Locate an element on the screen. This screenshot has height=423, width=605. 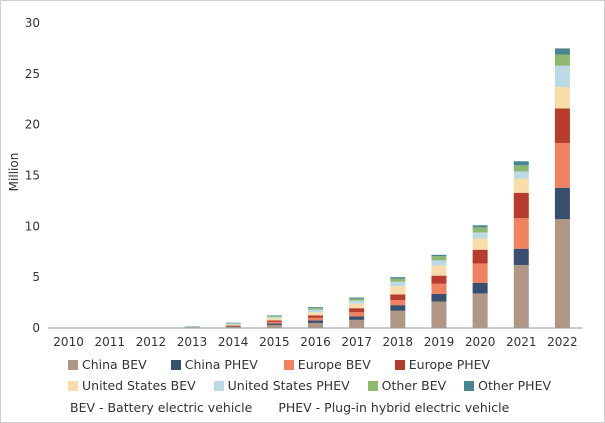
x-tick-label: 2022 is located at coordinates (562, 342).